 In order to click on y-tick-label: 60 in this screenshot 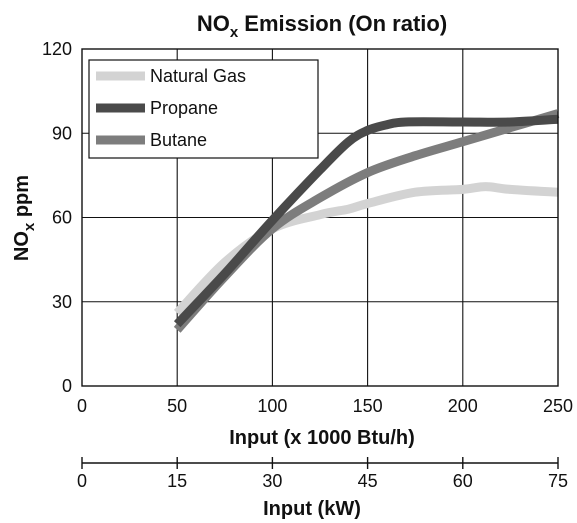, I will do `click(62, 218)`.